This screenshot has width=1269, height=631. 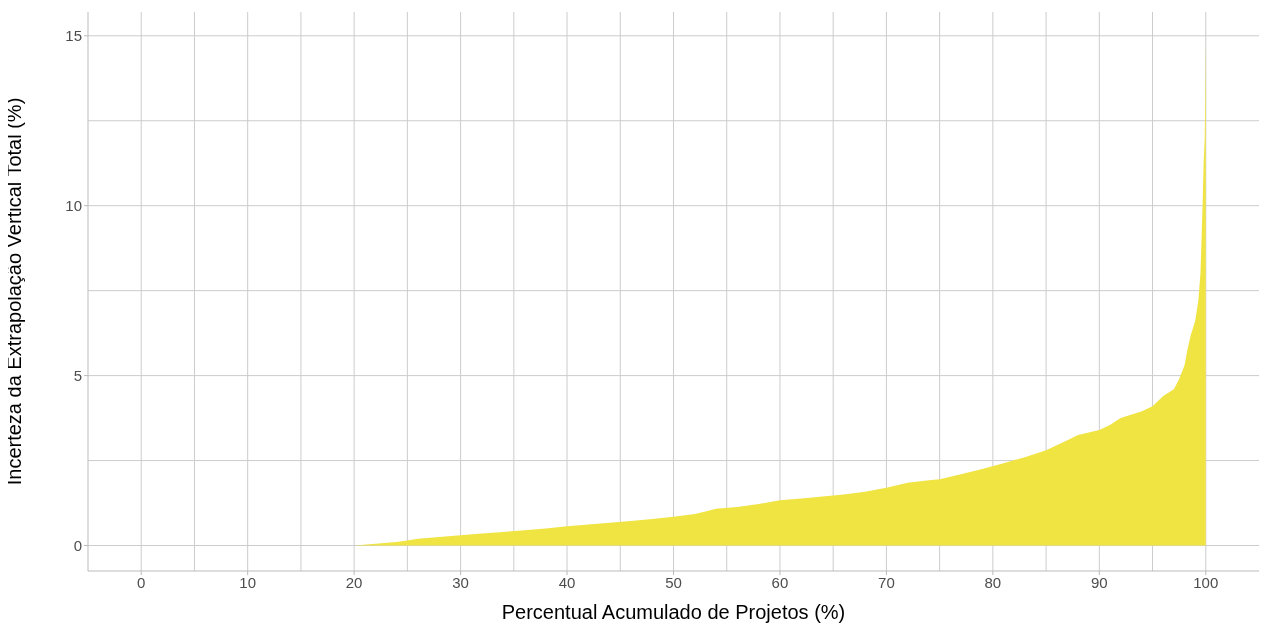 I want to click on x-tick-label: 90, so click(x=1099, y=582).